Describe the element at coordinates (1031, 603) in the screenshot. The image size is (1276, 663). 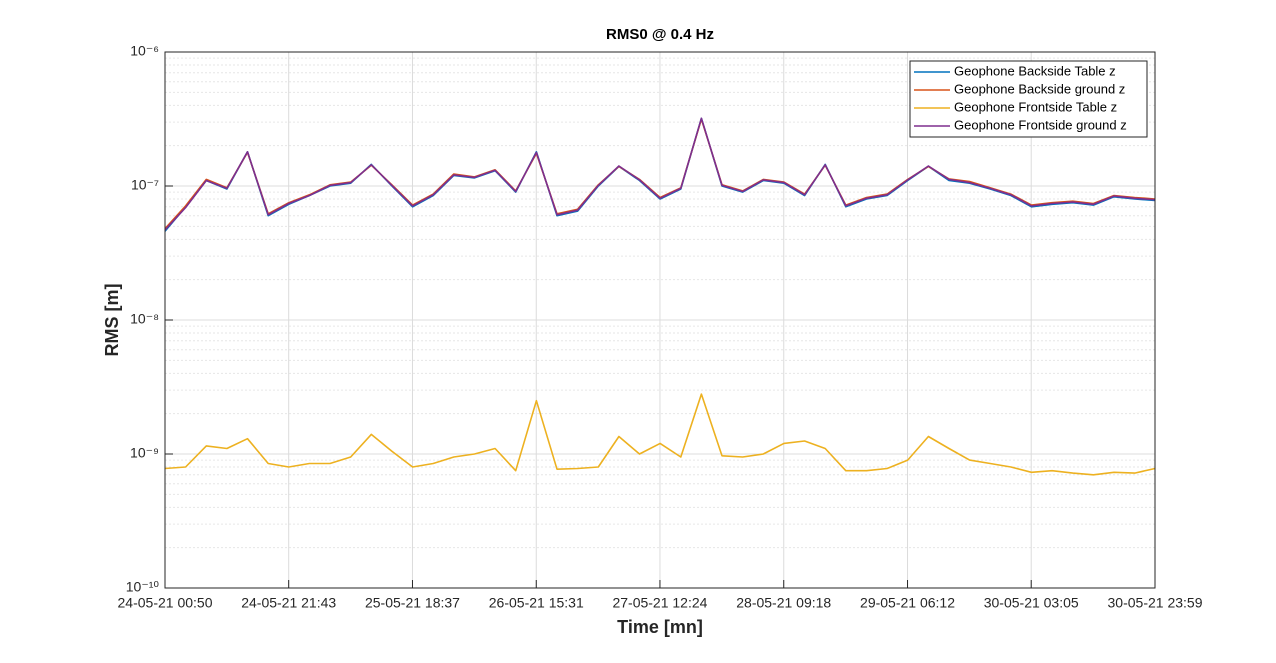
I see `x-tick-label: 30-05-21 03:05` at that location.